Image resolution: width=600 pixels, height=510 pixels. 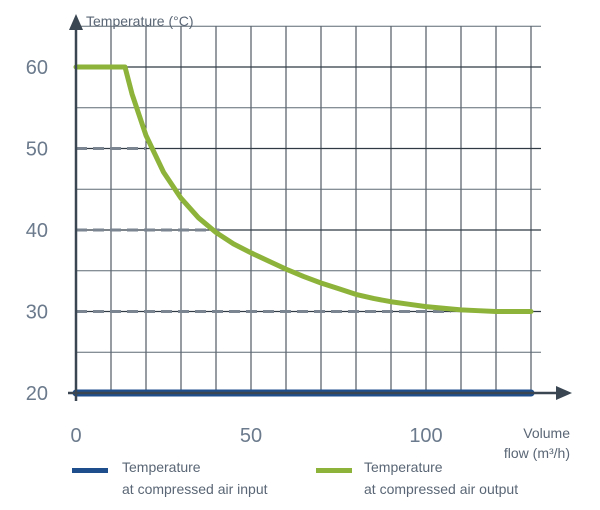 I want to click on legend-label-output-line1: Temperature, so click(x=403, y=467).